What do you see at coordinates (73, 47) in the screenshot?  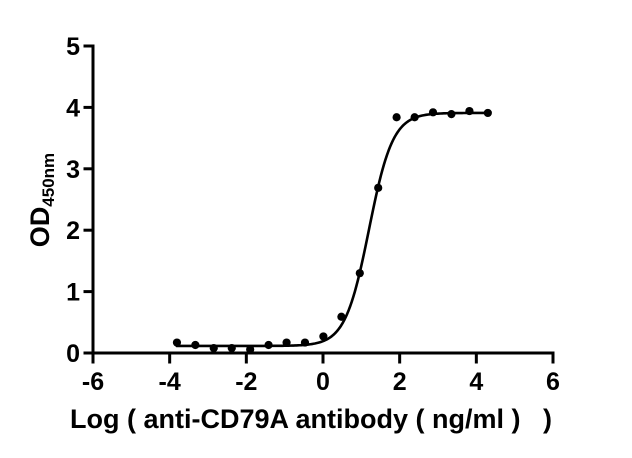 I see `y-tick-label: 5` at bounding box center [73, 47].